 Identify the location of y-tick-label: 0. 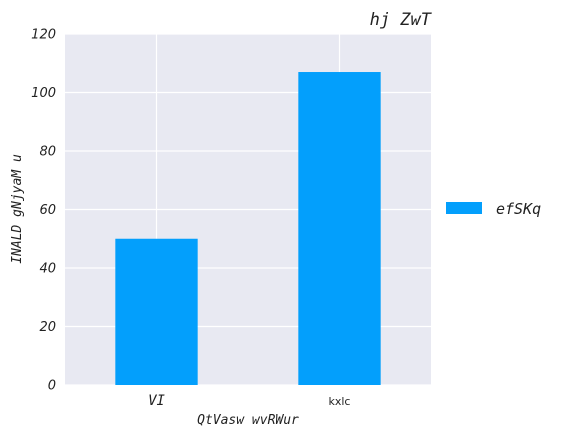
(52, 386).